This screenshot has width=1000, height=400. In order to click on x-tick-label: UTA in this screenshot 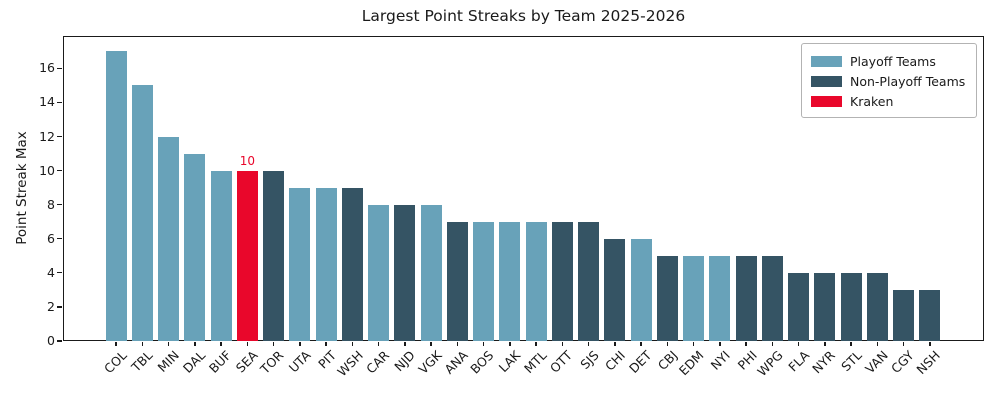, I will do `click(299, 361)`.